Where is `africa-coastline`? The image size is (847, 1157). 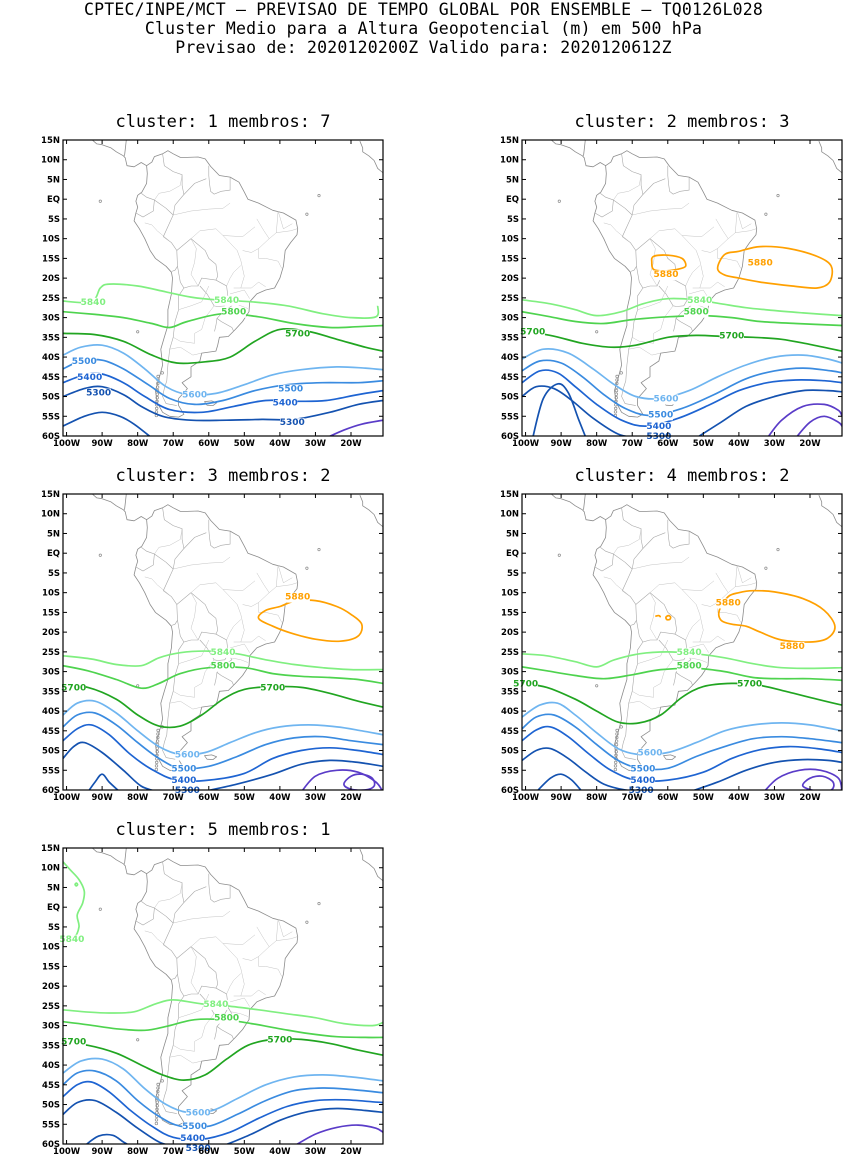 africa-coastline is located at coordinates (371, 518).